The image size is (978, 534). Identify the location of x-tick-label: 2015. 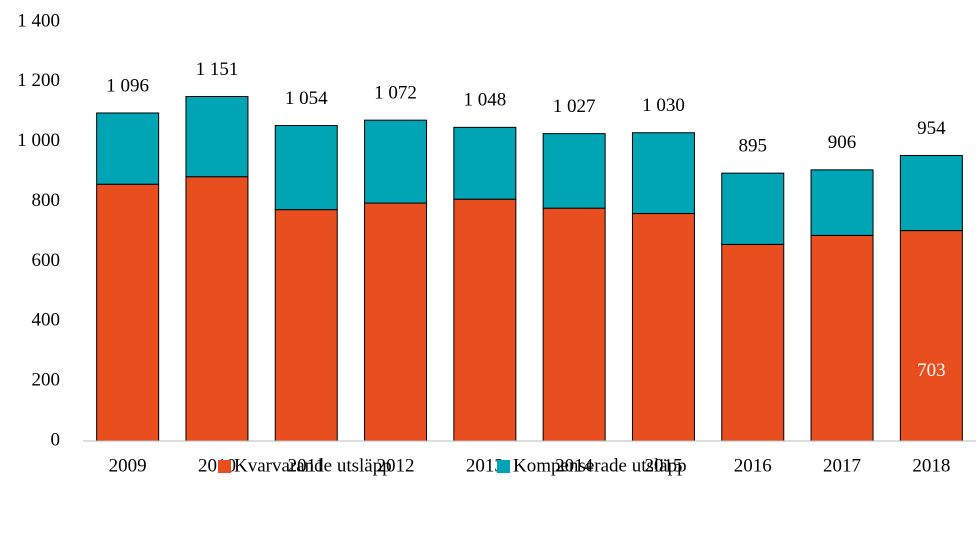
(663, 465).